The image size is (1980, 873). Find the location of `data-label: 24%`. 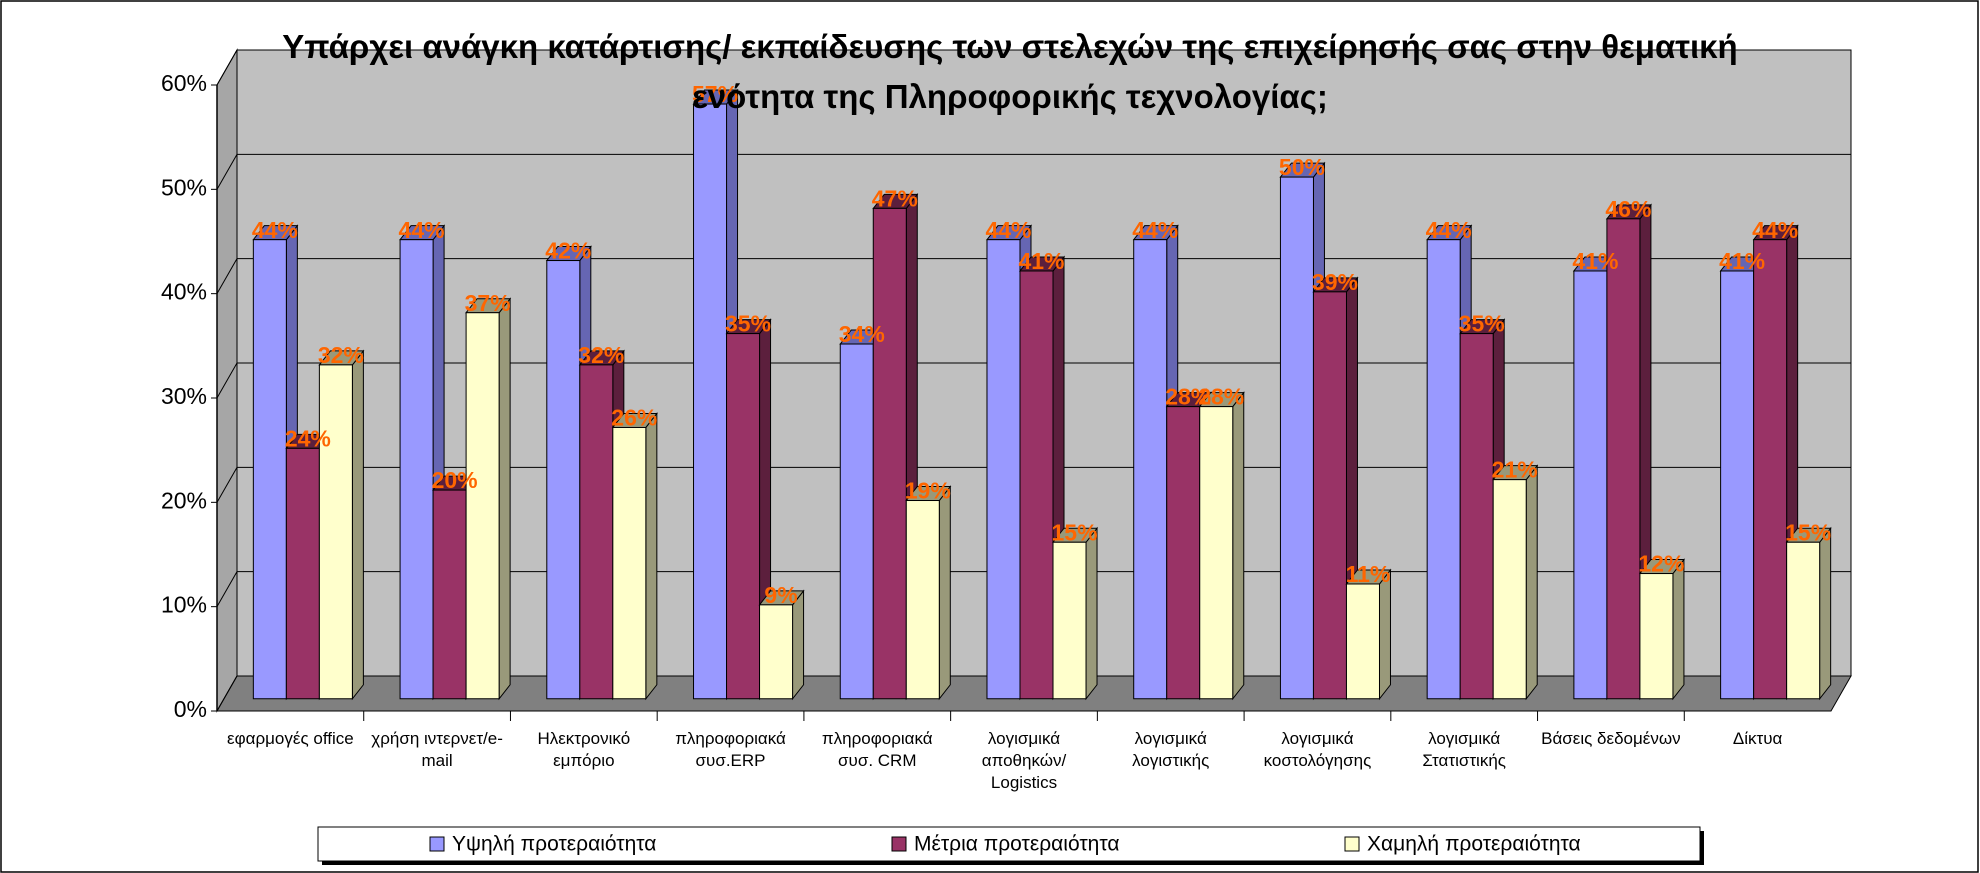

data-label: 24% is located at coordinates (308, 438).